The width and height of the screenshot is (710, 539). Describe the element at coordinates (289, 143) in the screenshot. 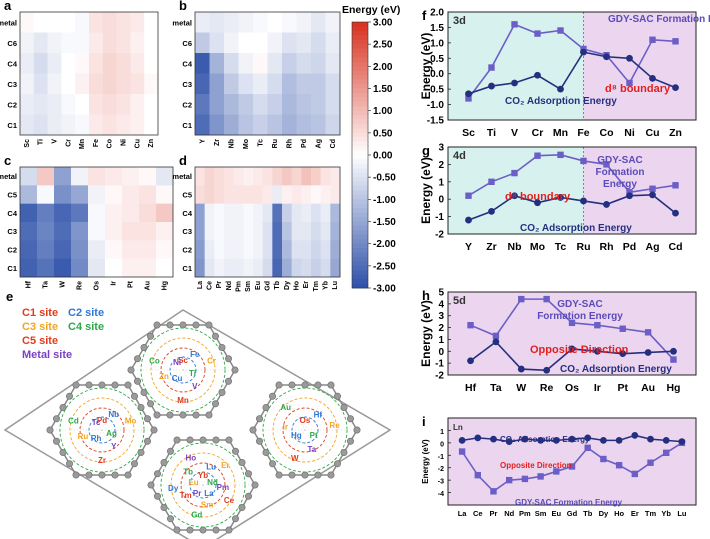

I see `heatmap-col-label: Rh` at that location.